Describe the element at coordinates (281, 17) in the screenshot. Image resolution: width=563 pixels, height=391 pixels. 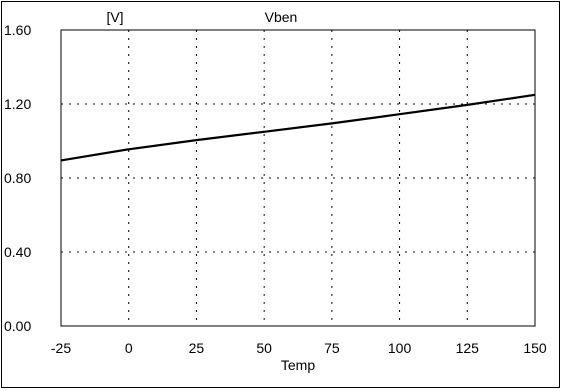
I see `chart-title: Vben` at that location.